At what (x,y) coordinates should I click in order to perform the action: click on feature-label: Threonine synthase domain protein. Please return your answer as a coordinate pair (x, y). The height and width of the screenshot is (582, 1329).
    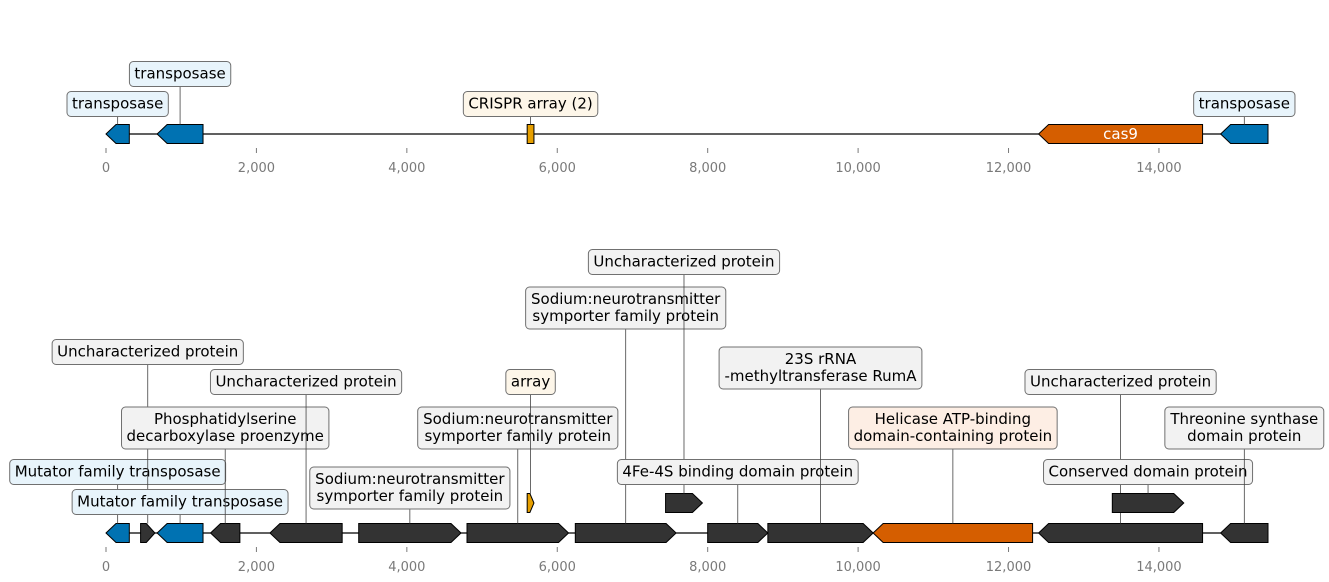
    Looking at the image, I should click on (1244, 428).